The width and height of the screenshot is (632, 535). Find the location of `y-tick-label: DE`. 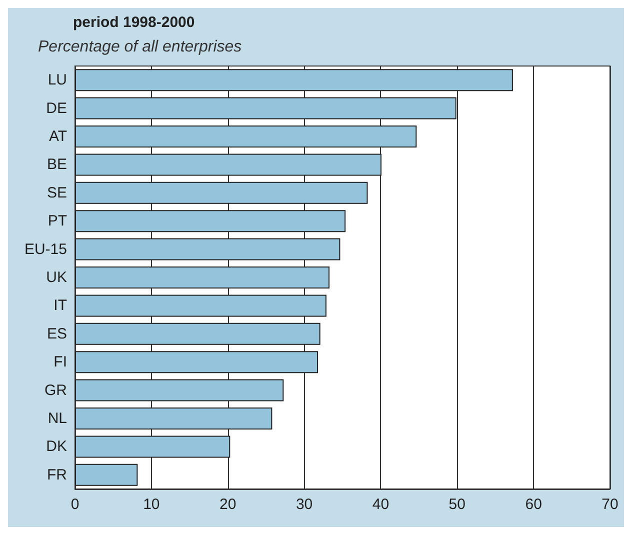

y-tick-label: DE is located at coordinates (56, 108).